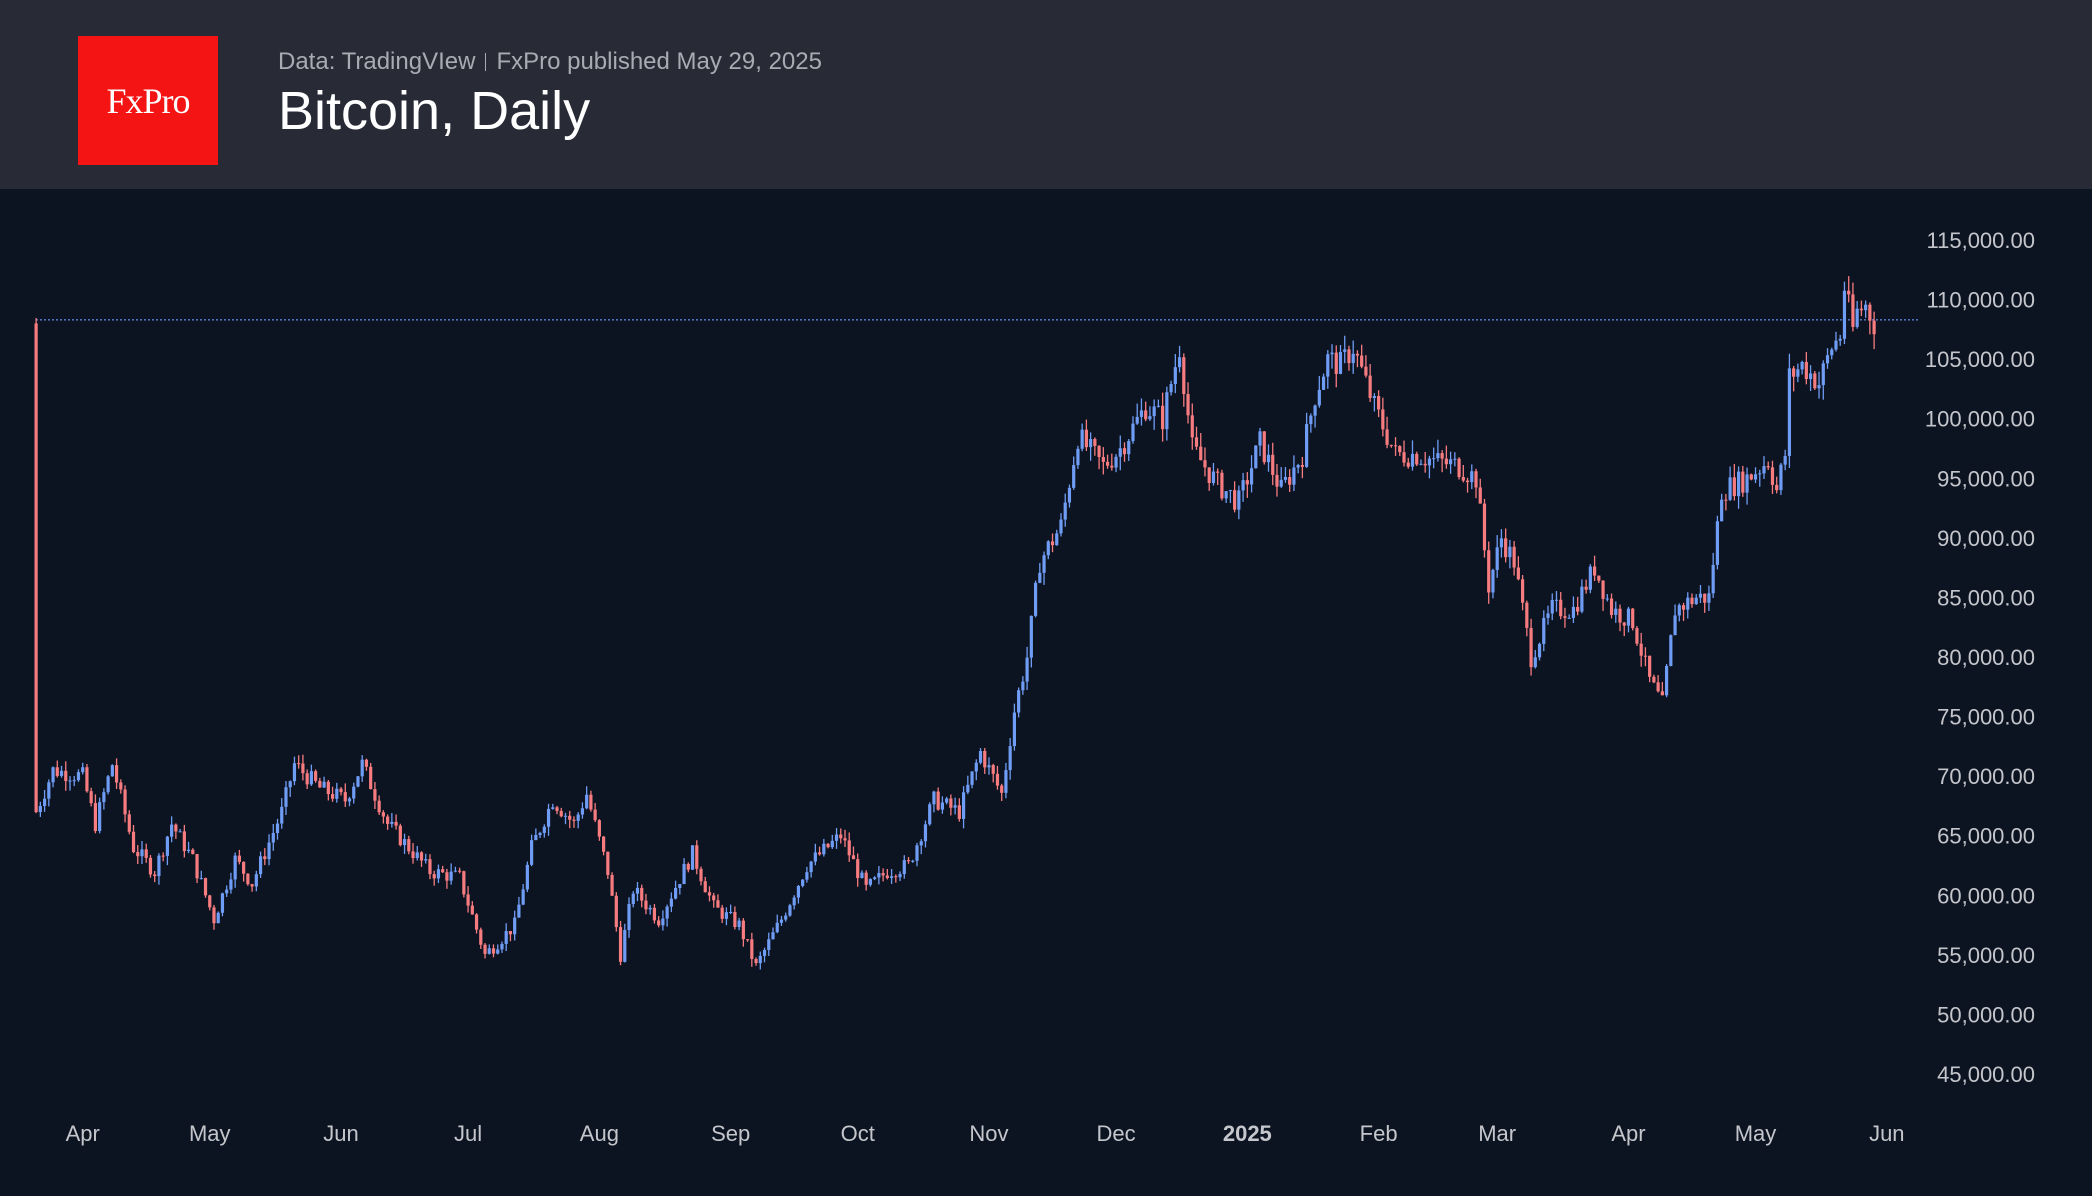  I want to click on x-tick-label: Sep, so click(730, 1133).